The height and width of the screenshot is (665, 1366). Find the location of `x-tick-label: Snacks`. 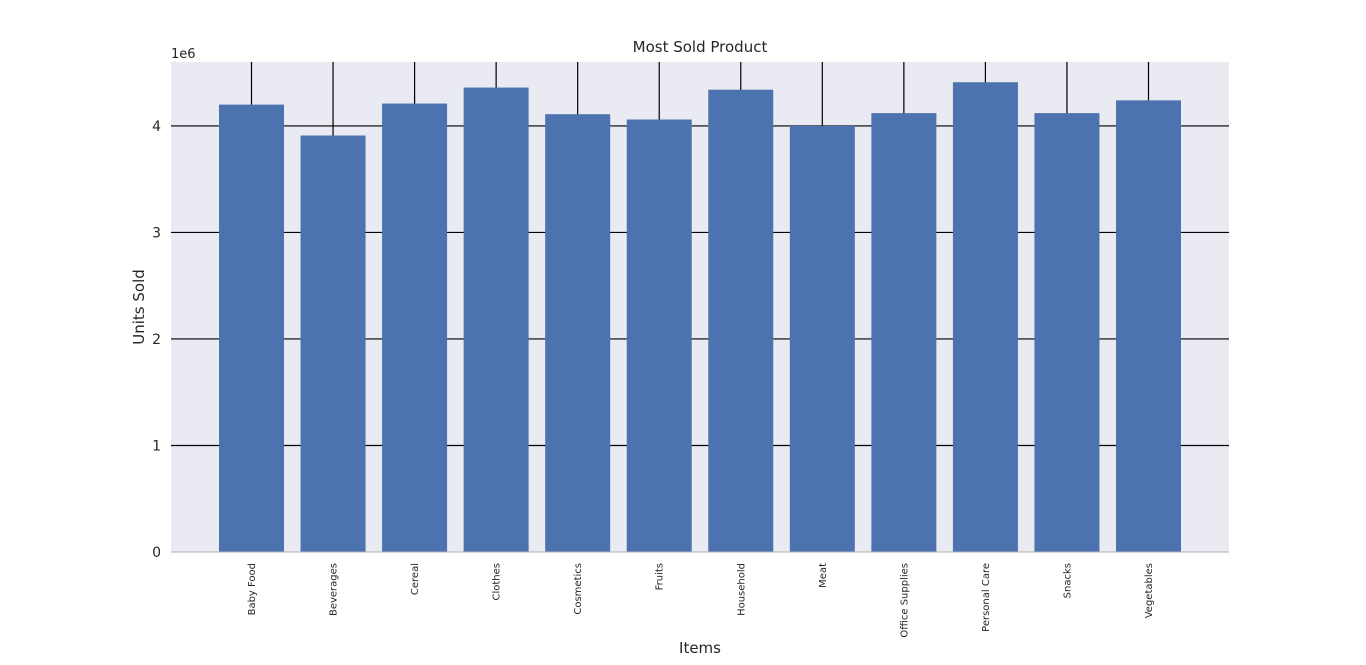

x-tick-label: Snacks is located at coordinates (1067, 580).